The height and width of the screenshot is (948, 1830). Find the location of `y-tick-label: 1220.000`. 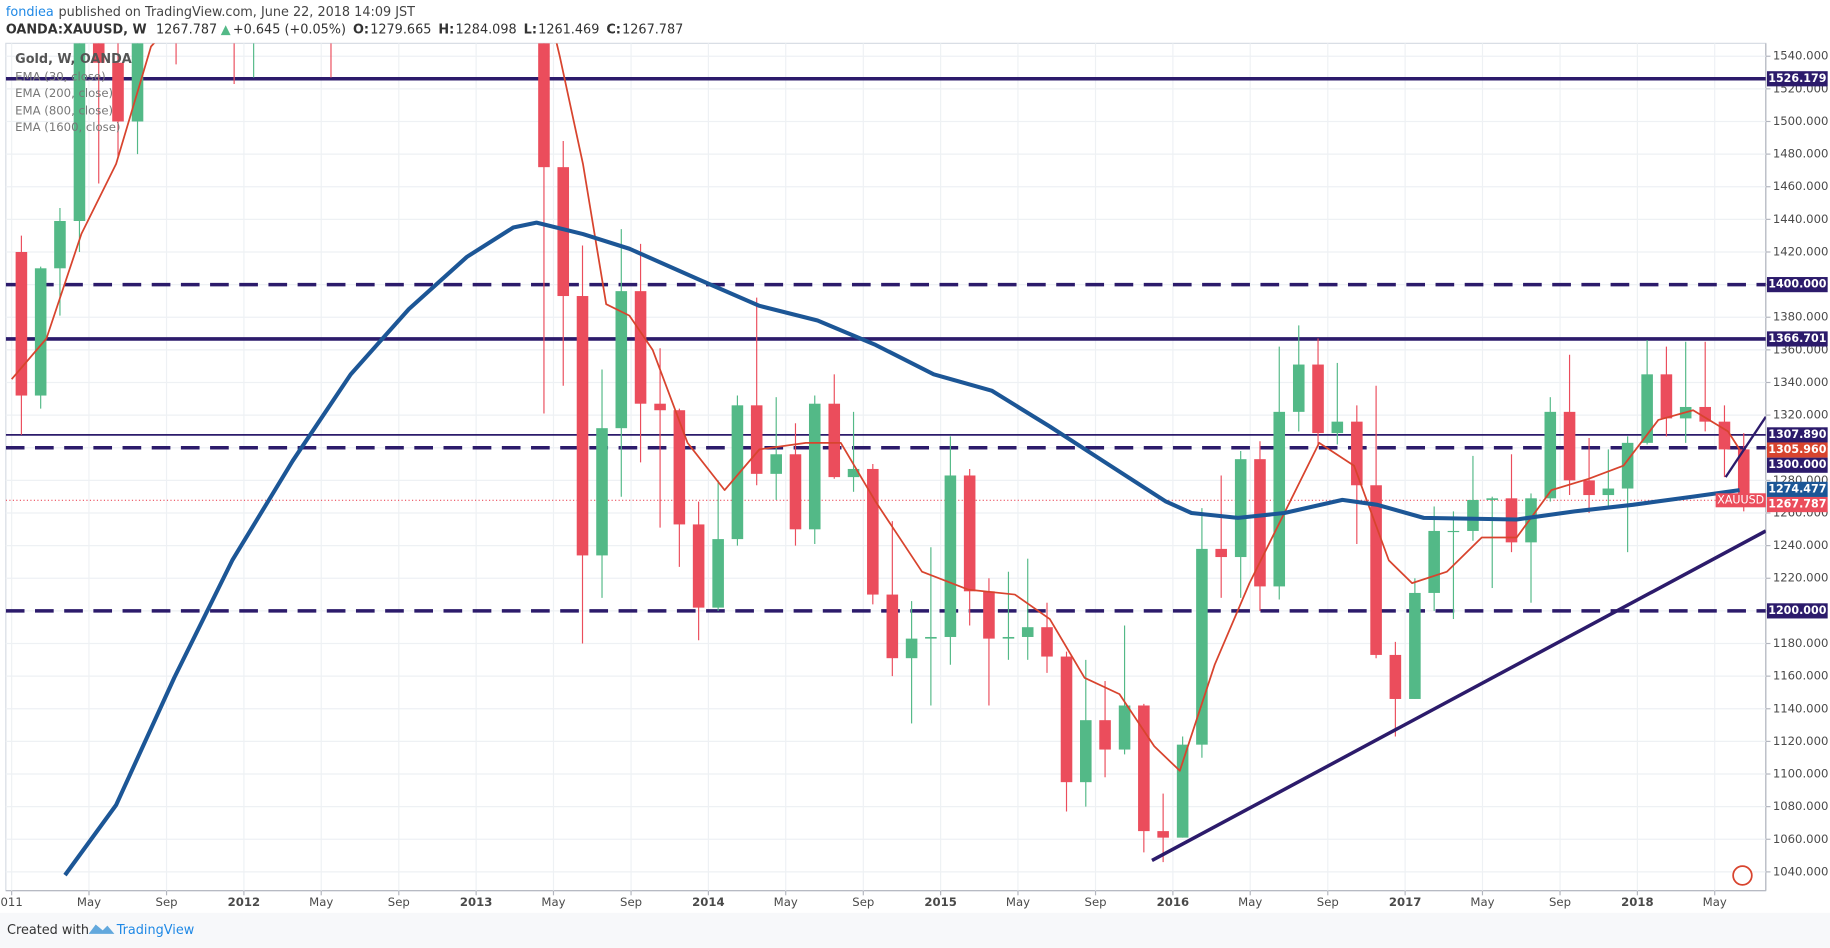

y-tick-label: 1220.000 is located at coordinates (1801, 578).